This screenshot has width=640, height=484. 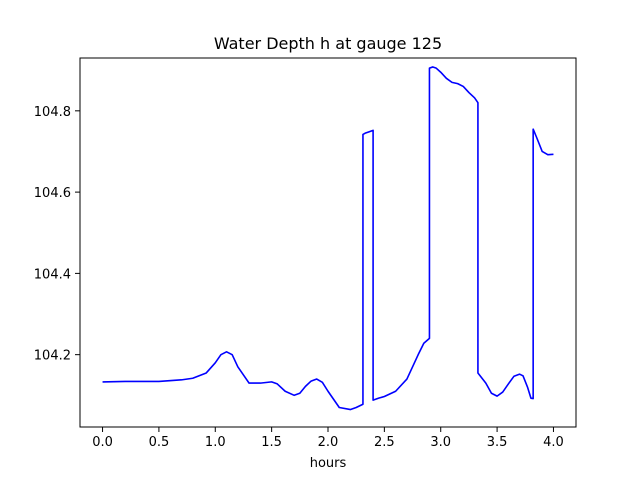 What do you see at coordinates (440, 442) in the screenshot?
I see `x-tick-label: 3.0` at bounding box center [440, 442].